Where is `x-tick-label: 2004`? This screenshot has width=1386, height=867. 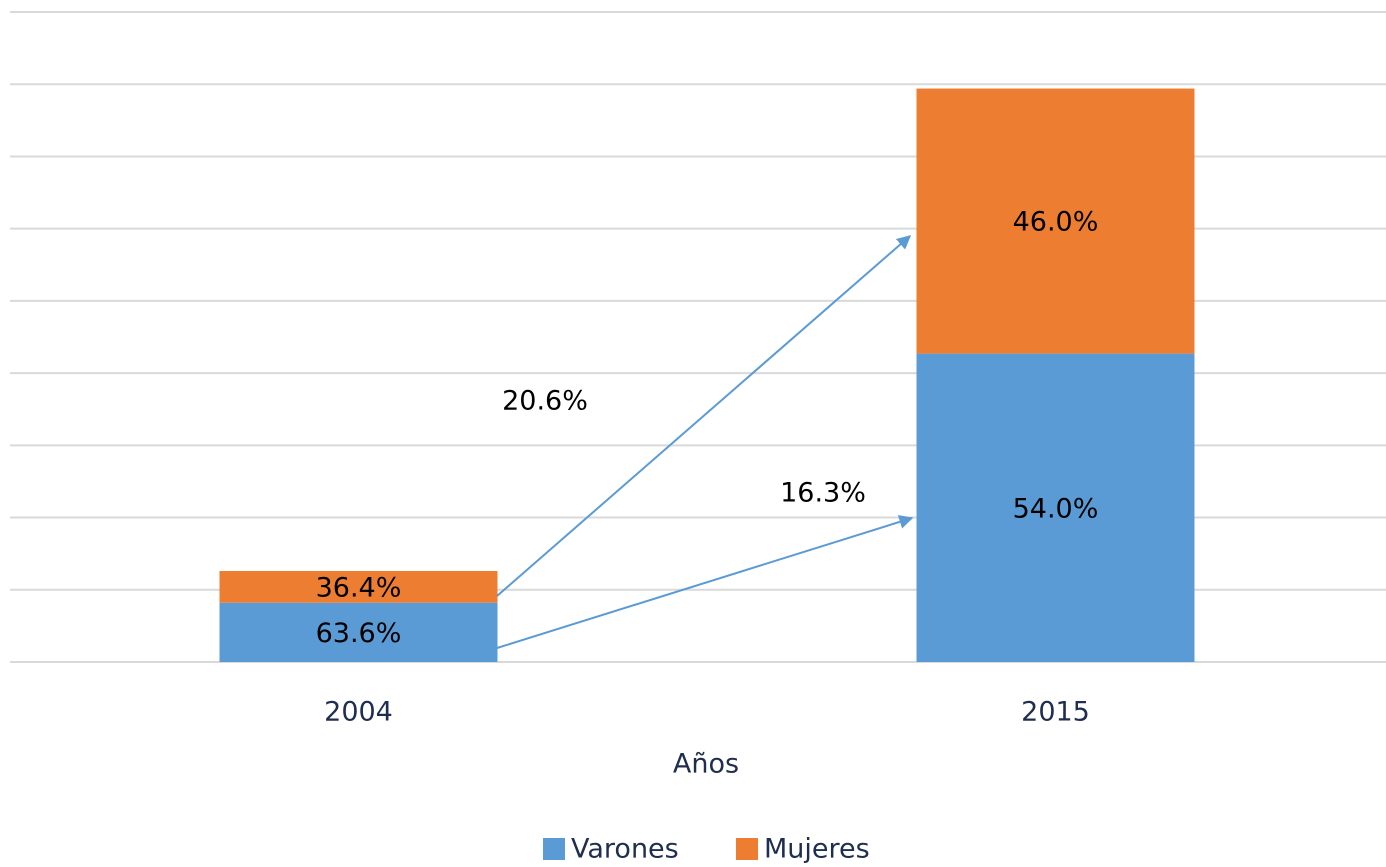 x-tick-label: 2004 is located at coordinates (358, 712).